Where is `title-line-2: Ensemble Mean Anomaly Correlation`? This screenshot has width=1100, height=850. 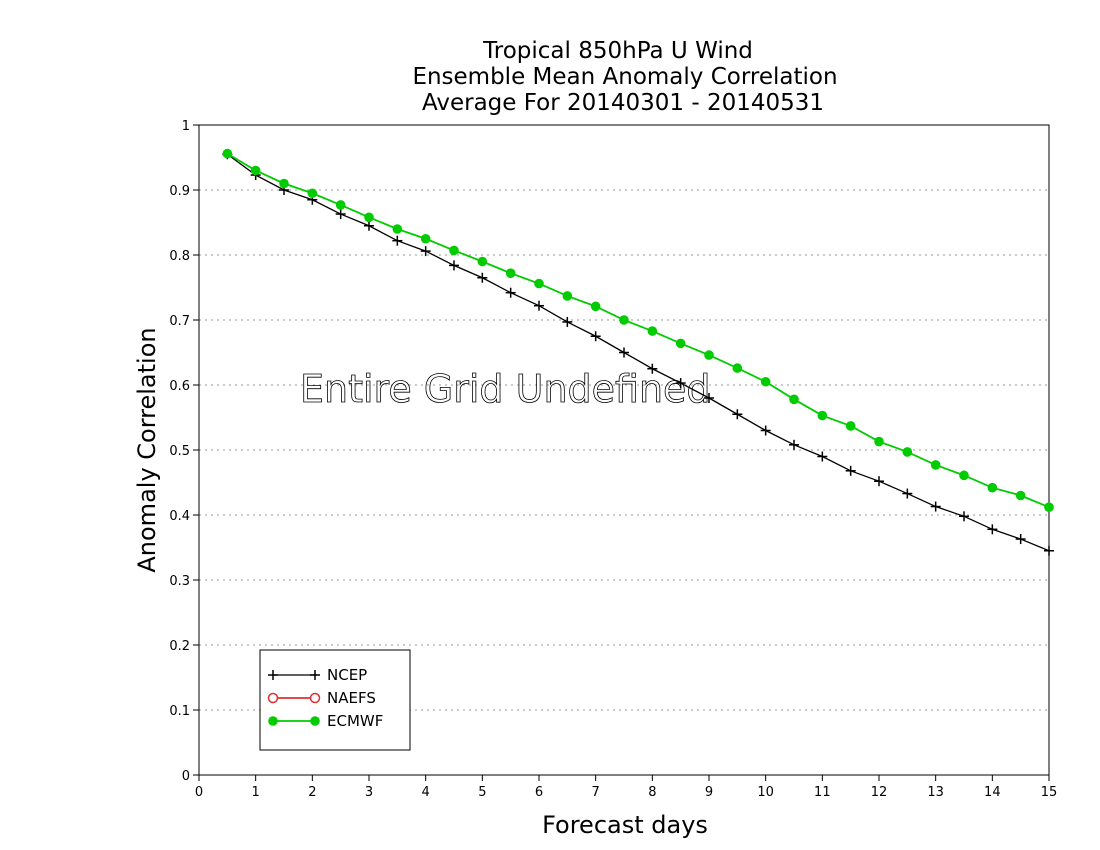
title-line-2: Ensemble Mean Anomaly Correlation is located at coordinates (624, 77).